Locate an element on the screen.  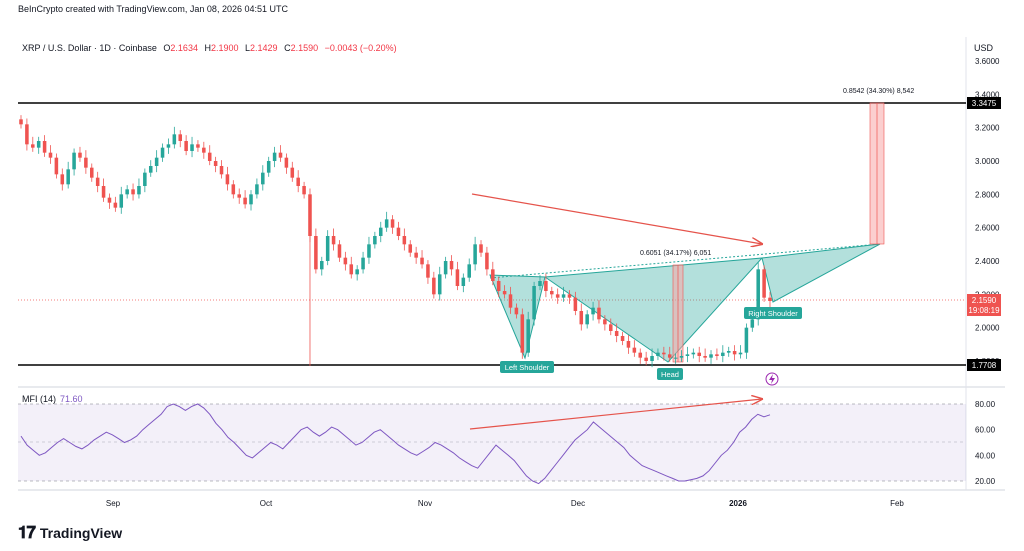
mfi-tick-label: 40.00 is located at coordinates (985, 455).